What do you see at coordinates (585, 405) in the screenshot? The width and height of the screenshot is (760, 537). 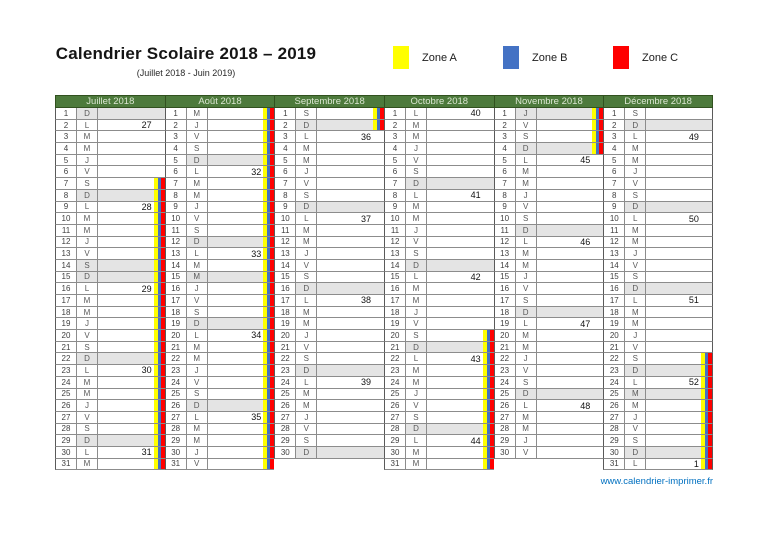 I see `week-number: 48` at bounding box center [585, 405].